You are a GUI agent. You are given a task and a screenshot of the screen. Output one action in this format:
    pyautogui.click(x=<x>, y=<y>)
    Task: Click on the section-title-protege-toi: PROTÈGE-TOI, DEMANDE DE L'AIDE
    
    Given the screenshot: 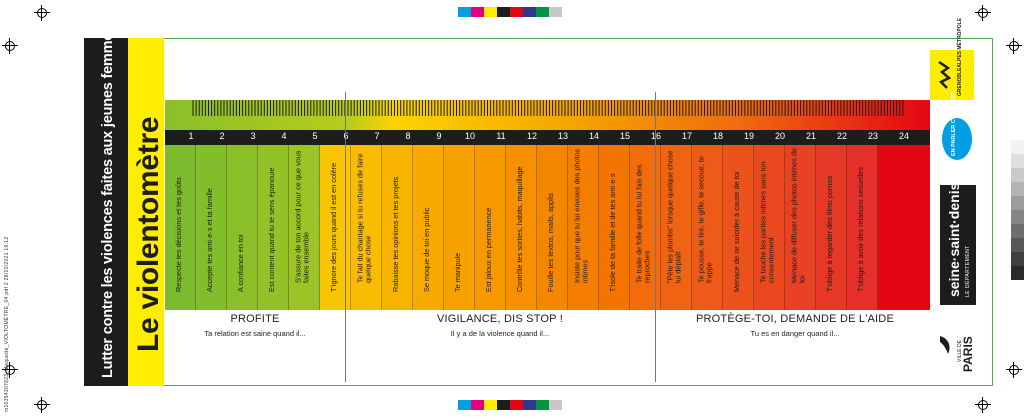 What is the action you would take?
    pyautogui.click(x=795, y=319)
    